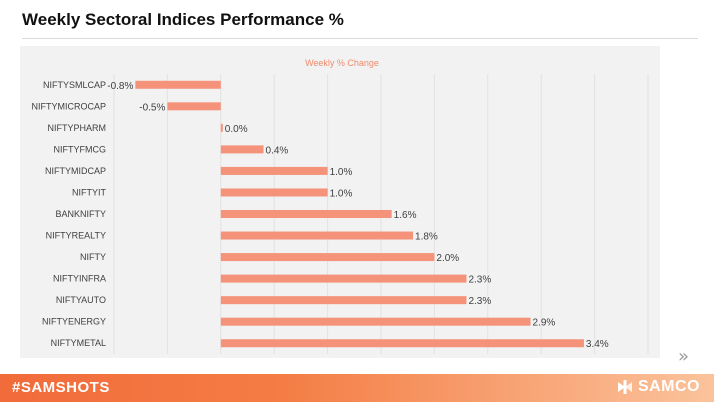 Image resolution: width=714 pixels, height=402 pixels. What do you see at coordinates (357, 388) in the screenshot?
I see `footer-bar: #SAMSHOTS SAMCO` at bounding box center [357, 388].